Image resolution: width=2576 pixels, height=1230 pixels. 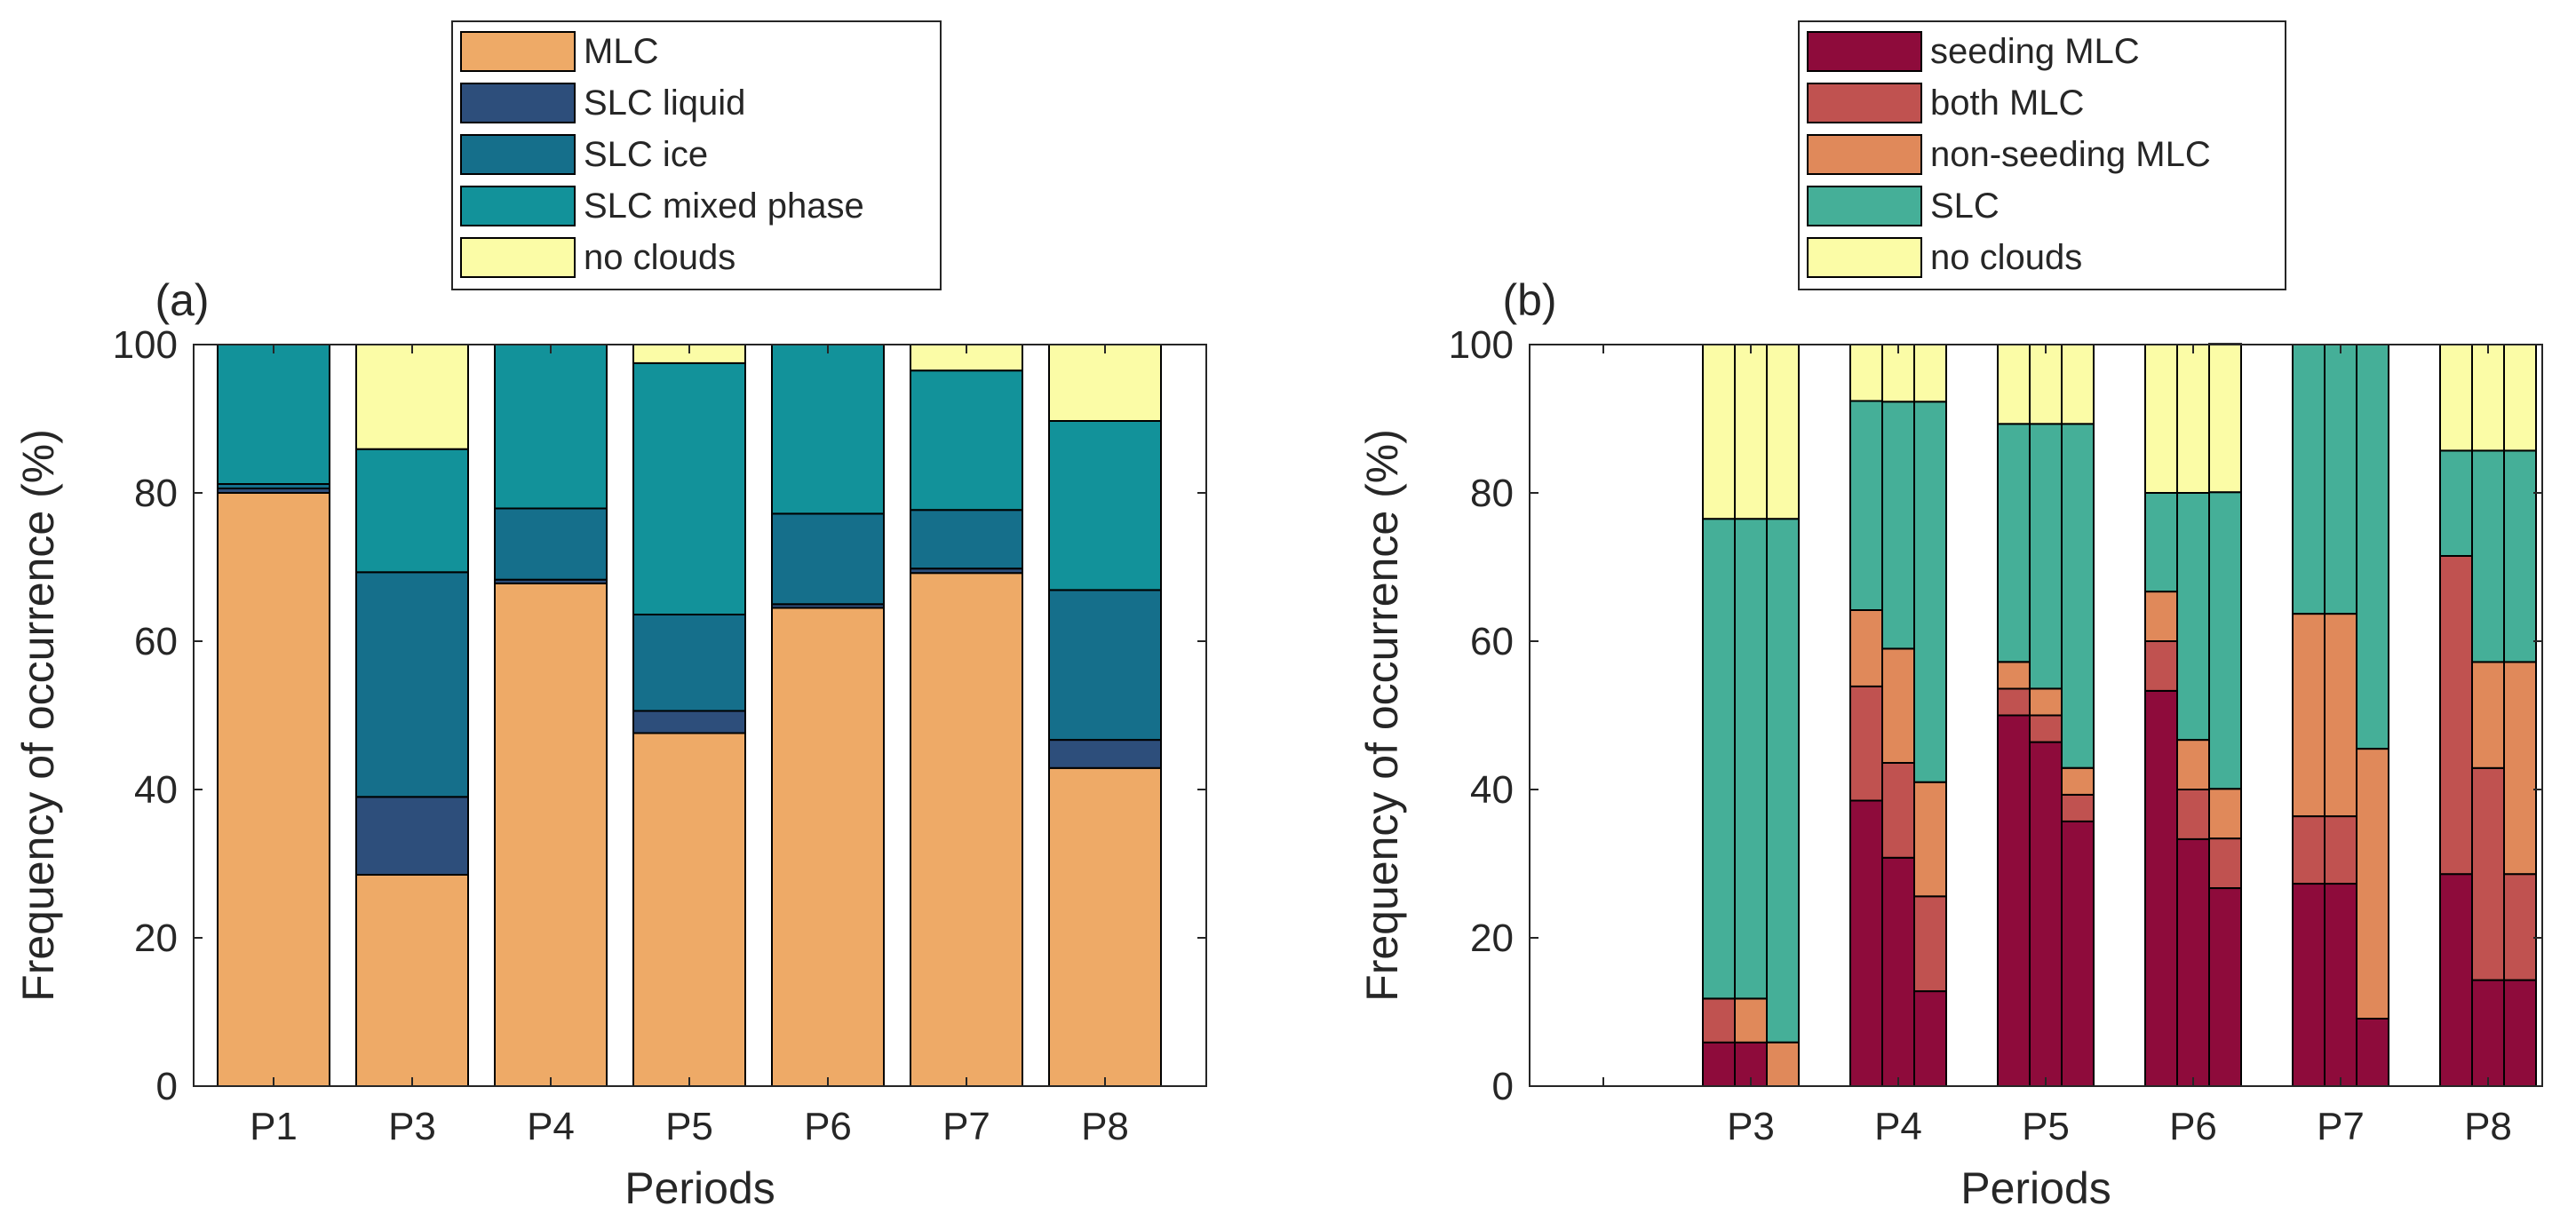 I want to click on legend-label: MLC, so click(x=621, y=51).